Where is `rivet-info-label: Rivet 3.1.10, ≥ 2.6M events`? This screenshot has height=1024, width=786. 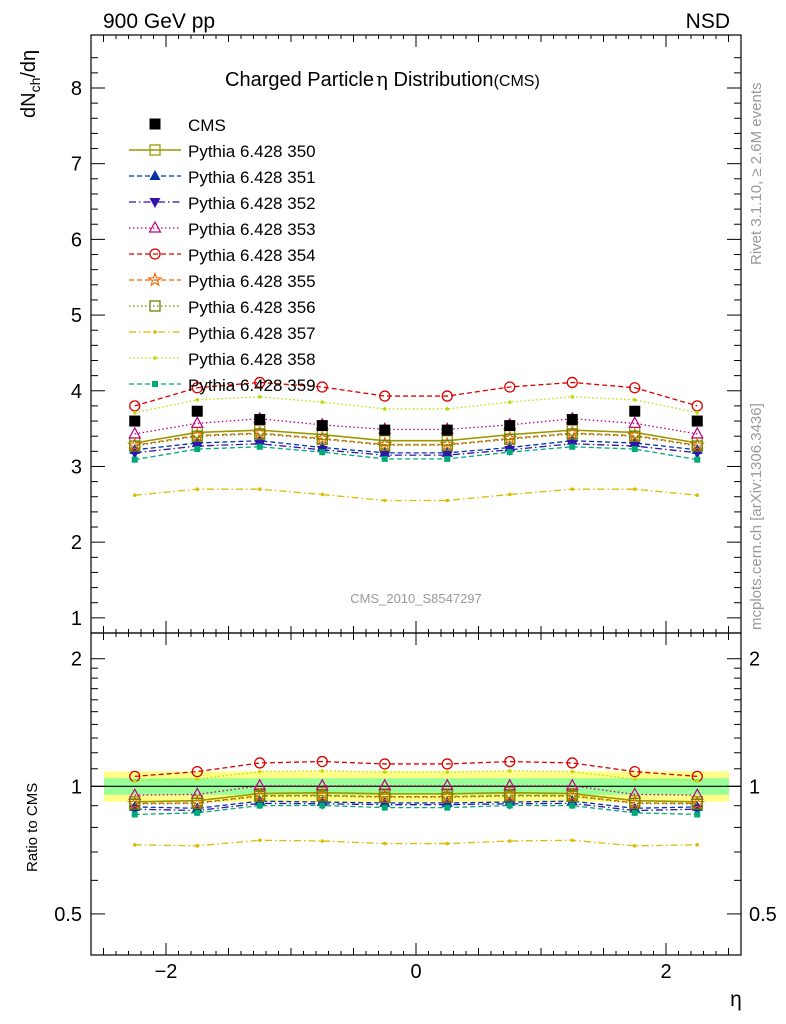 rivet-info-label: Rivet 3.1.10, ≥ 2.6M events is located at coordinates (756, 174).